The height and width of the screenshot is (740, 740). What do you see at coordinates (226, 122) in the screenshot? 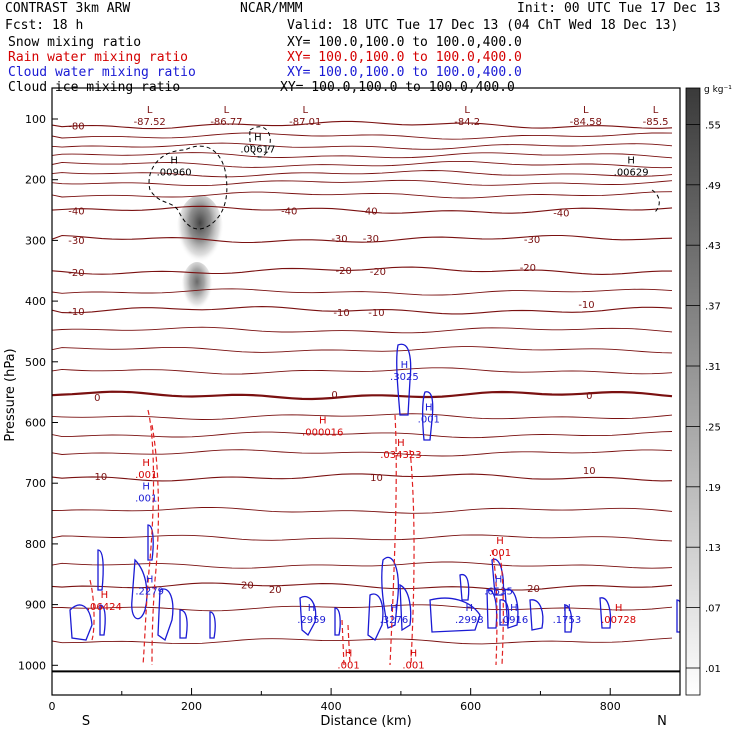
I see `low-value-label: -86.77` at bounding box center [226, 122].